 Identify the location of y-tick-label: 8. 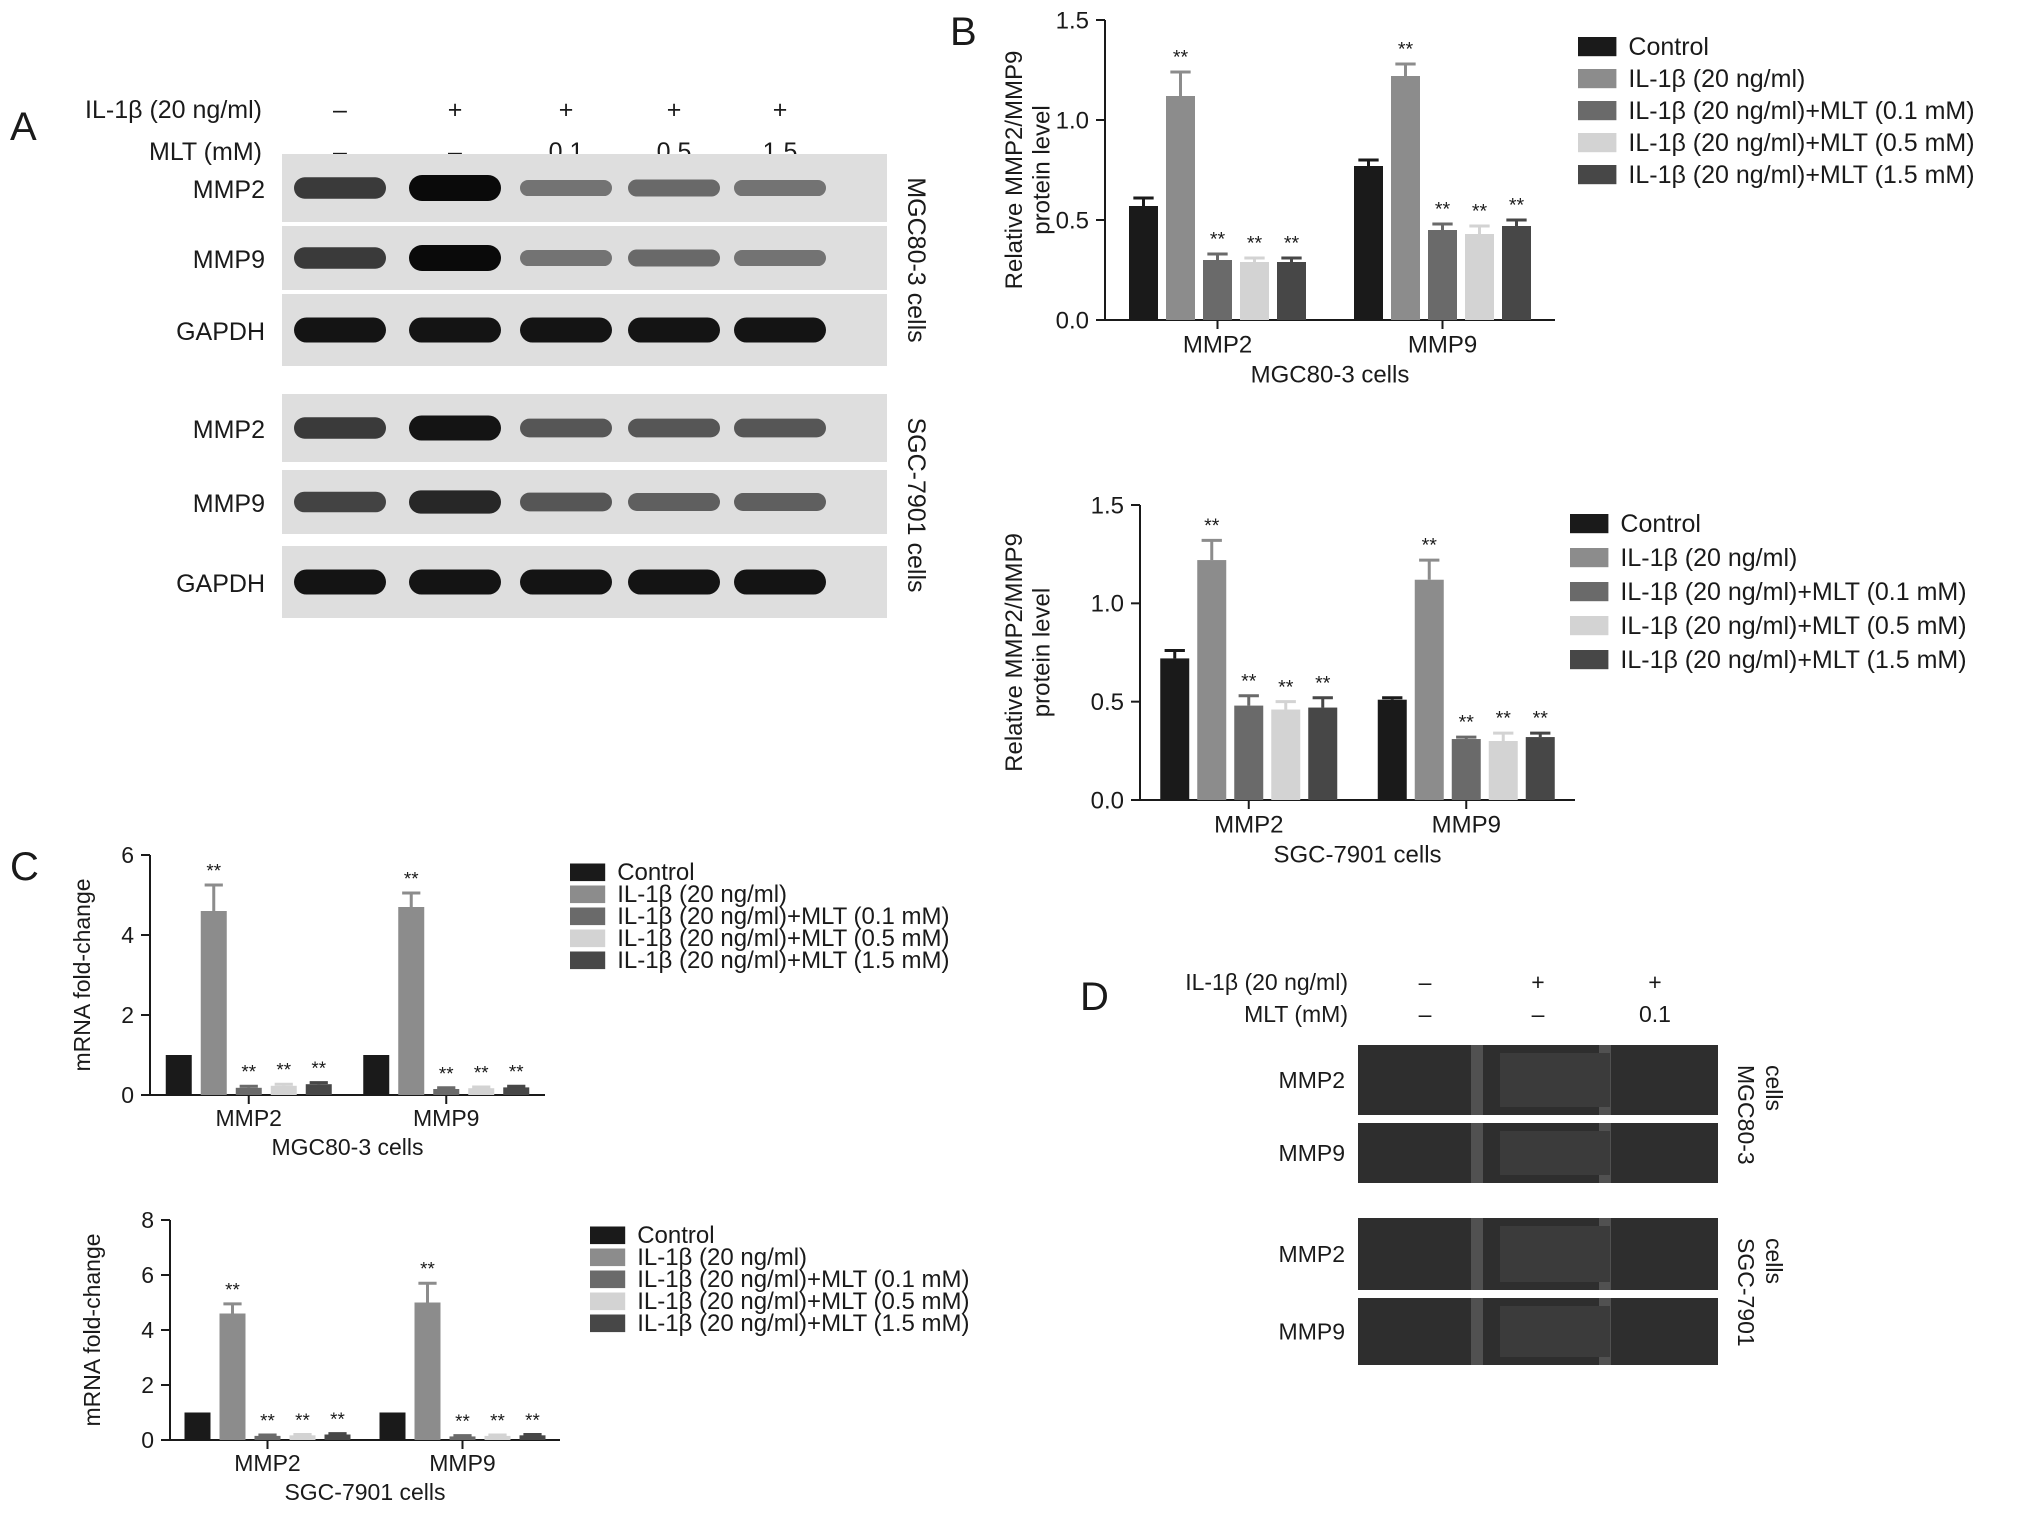
(147, 1220).